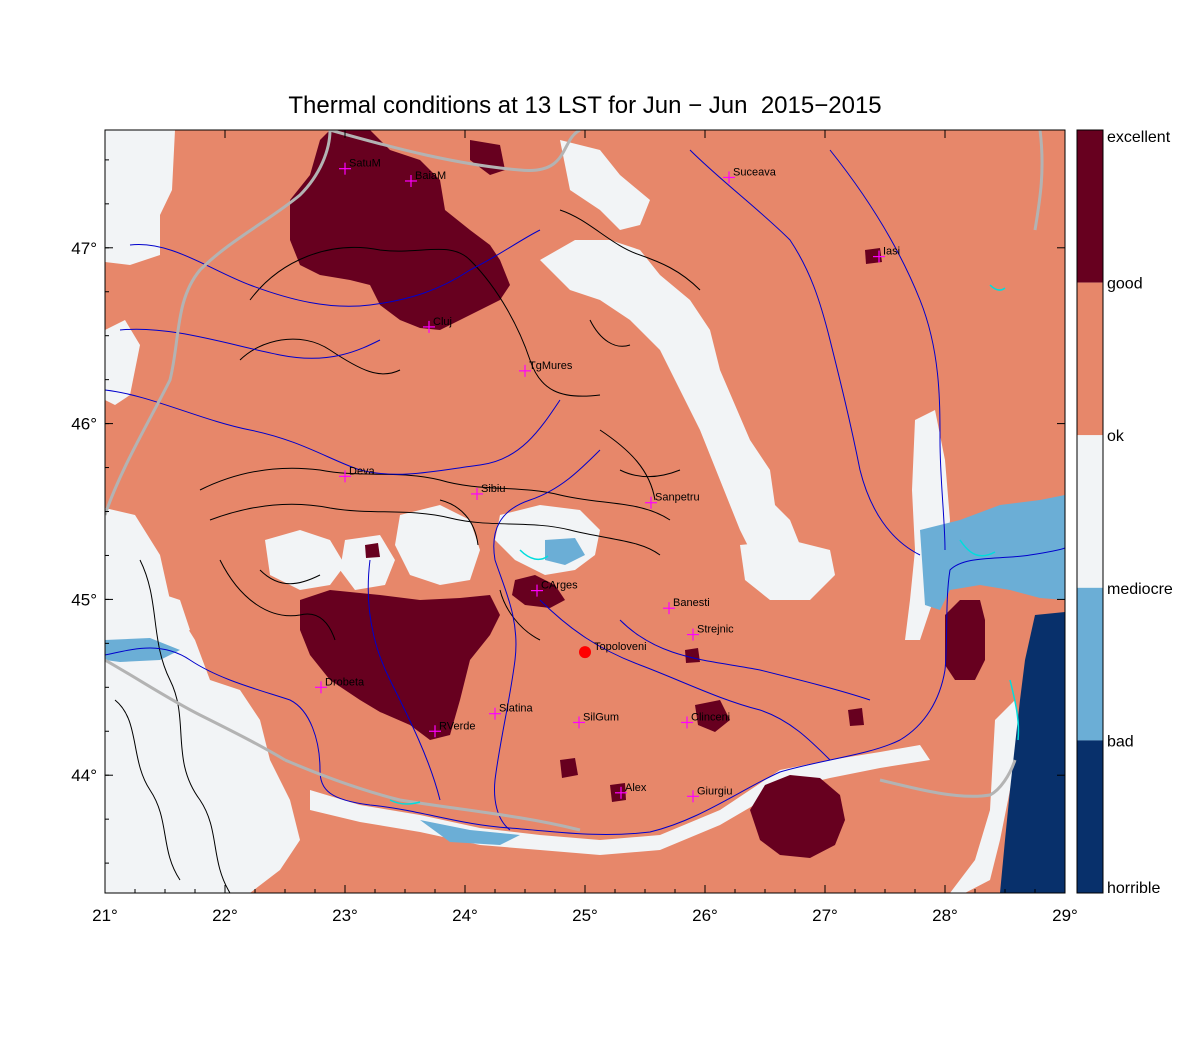 The height and width of the screenshot is (1050, 1200). What do you see at coordinates (365, 164) in the screenshot?
I see `city-label: SatuM` at bounding box center [365, 164].